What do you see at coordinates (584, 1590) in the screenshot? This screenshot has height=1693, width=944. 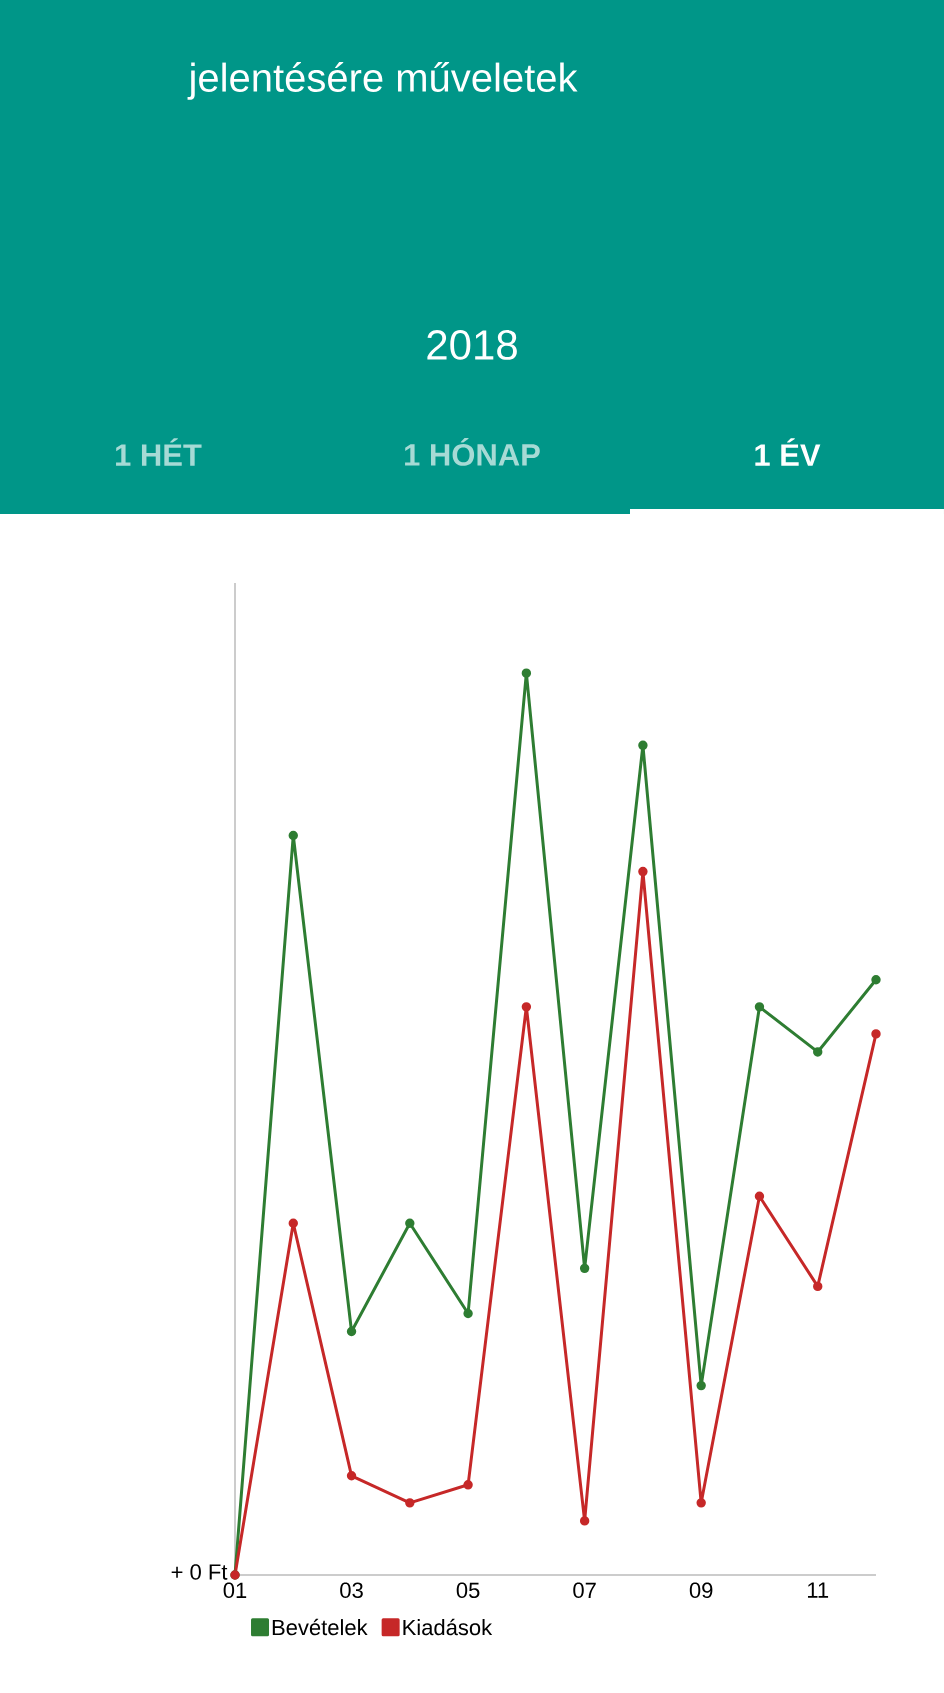 I see `x-tick-label: 07` at bounding box center [584, 1590].